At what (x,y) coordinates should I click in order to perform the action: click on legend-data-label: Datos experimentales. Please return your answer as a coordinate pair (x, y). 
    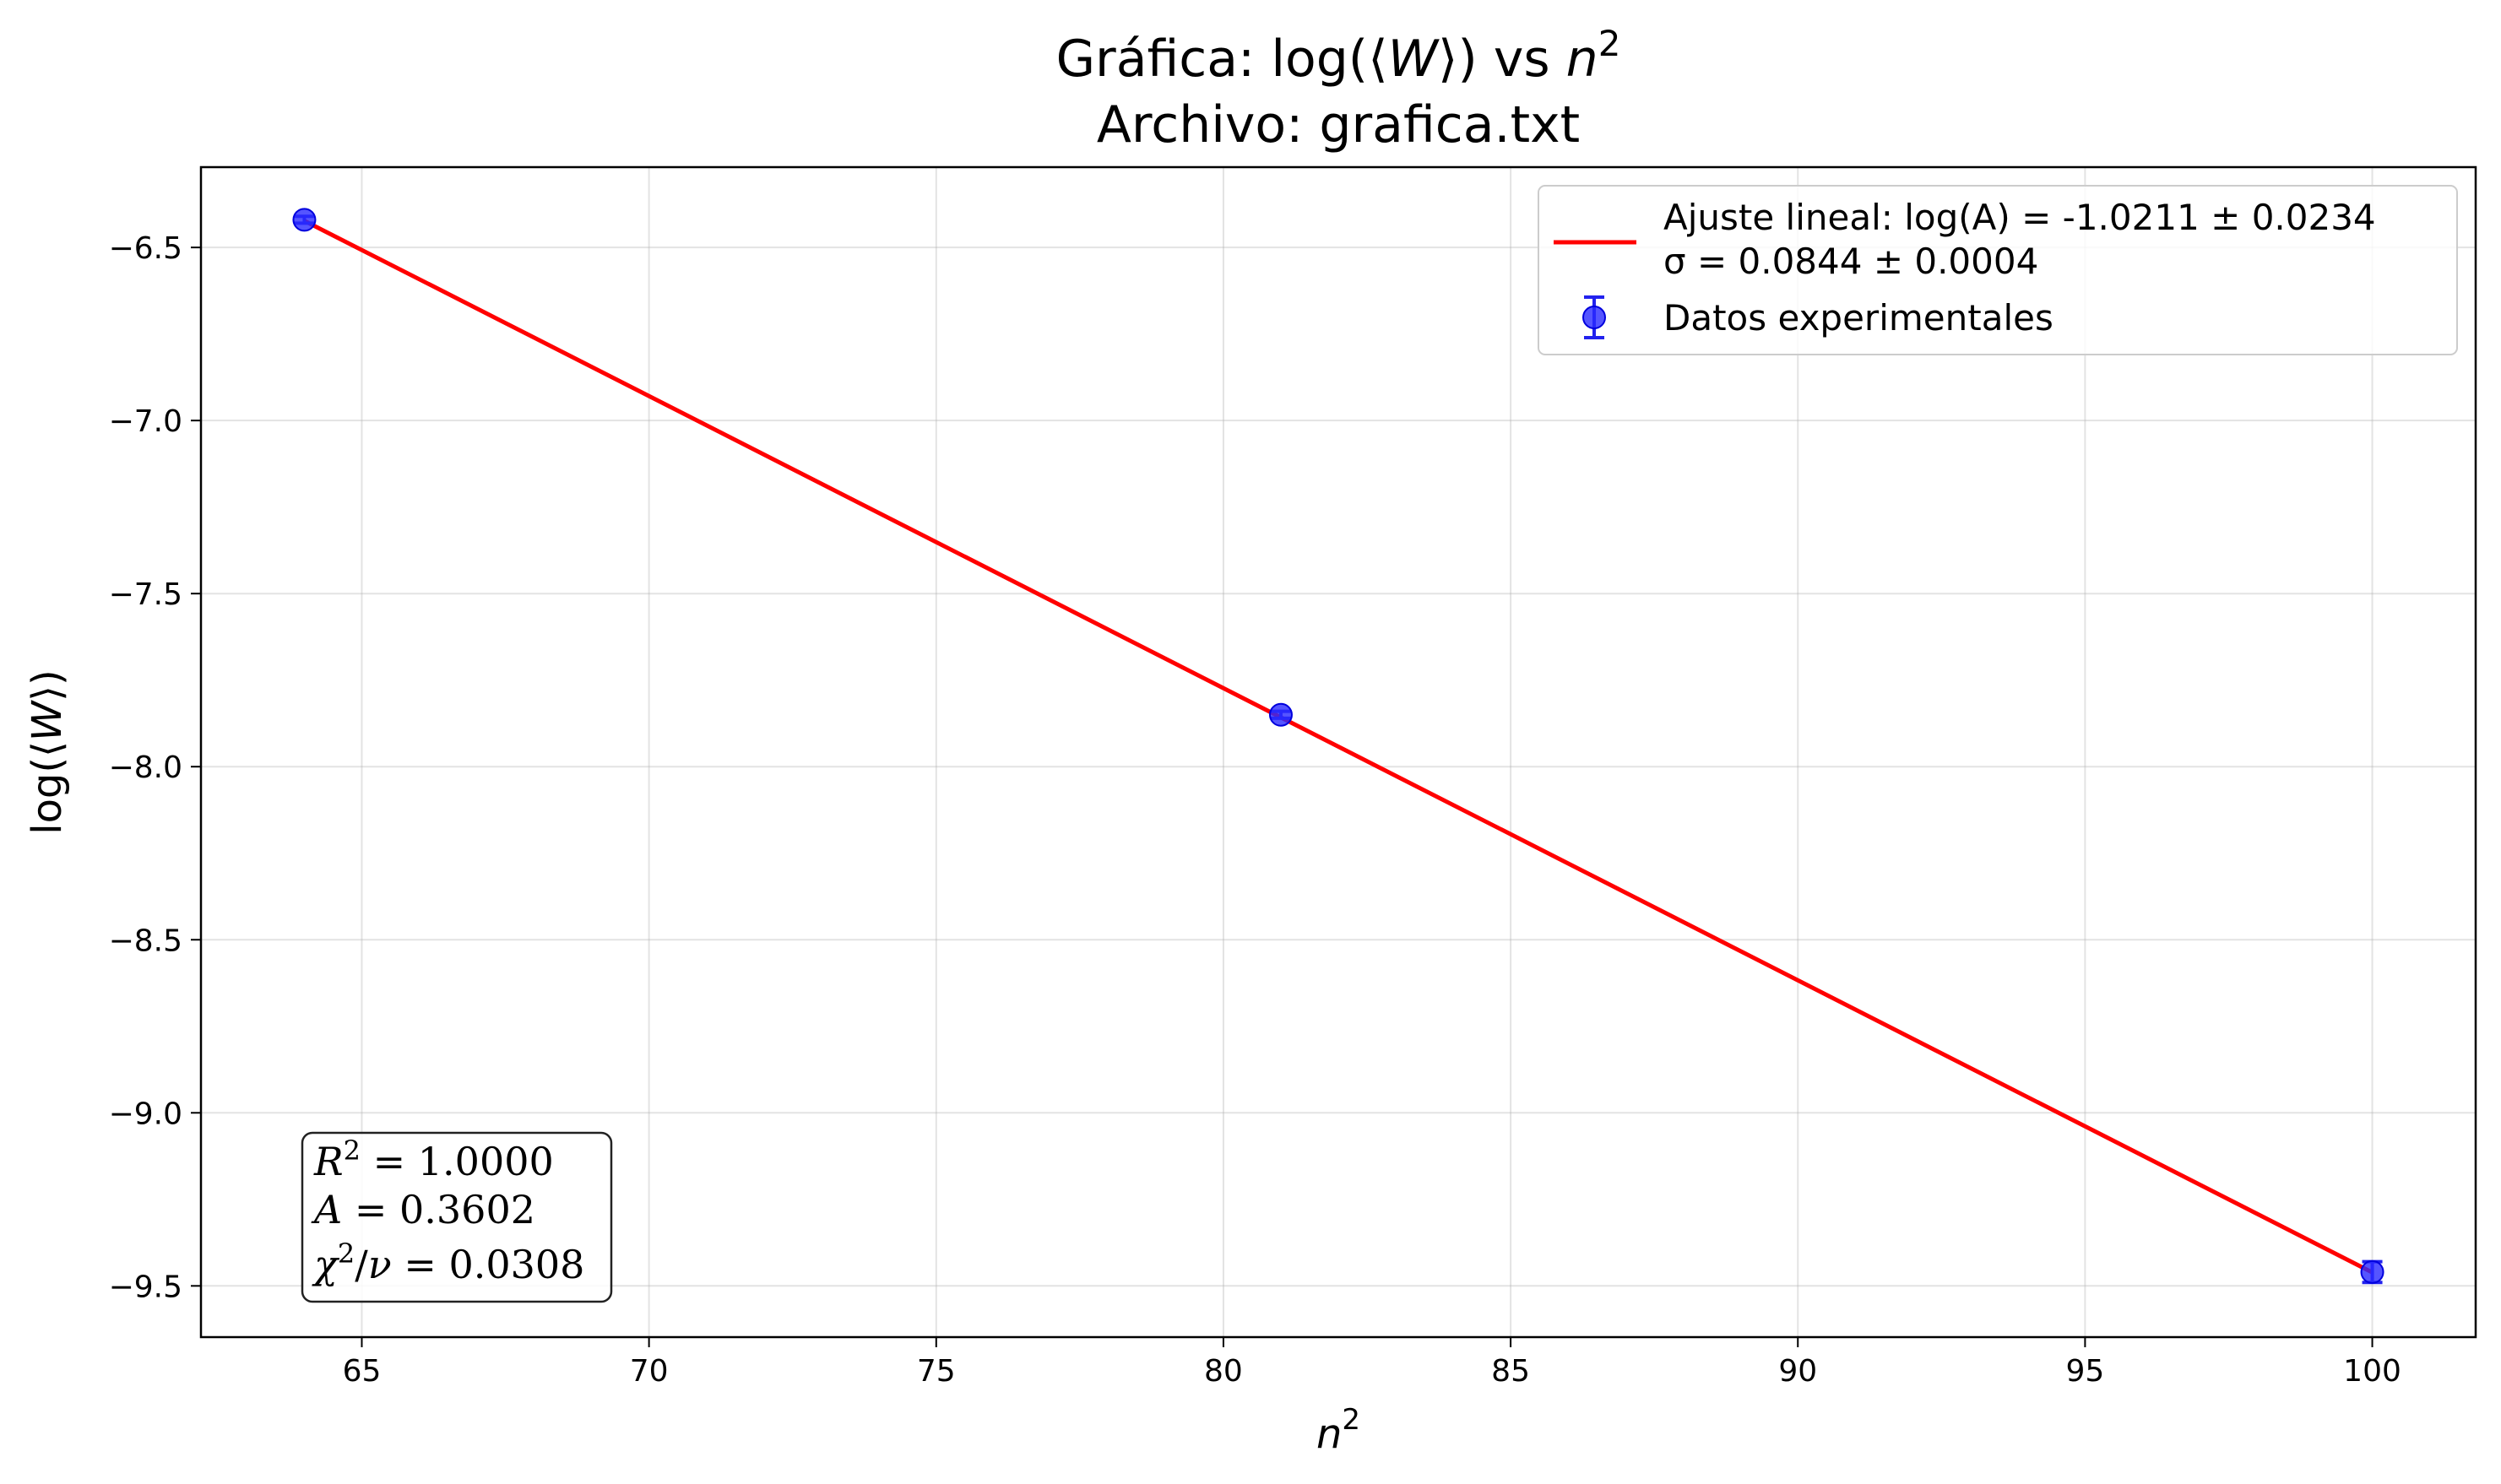
    Looking at the image, I should click on (1858, 318).